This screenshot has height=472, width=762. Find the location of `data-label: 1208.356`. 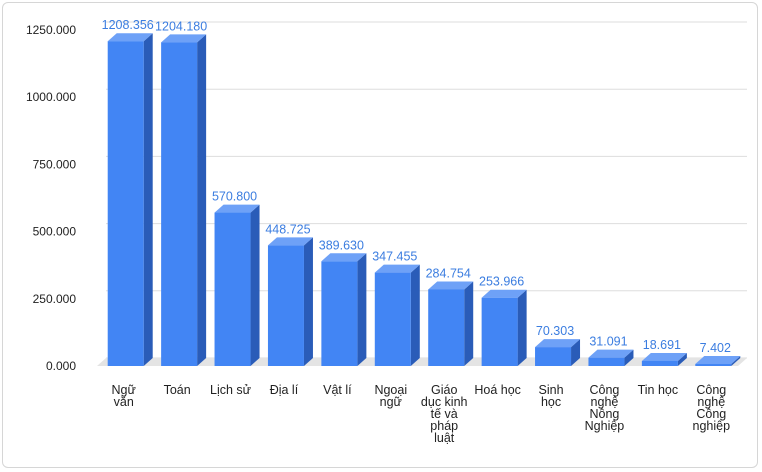

data-label: 1208.356 is located at coordinates (128, 25).